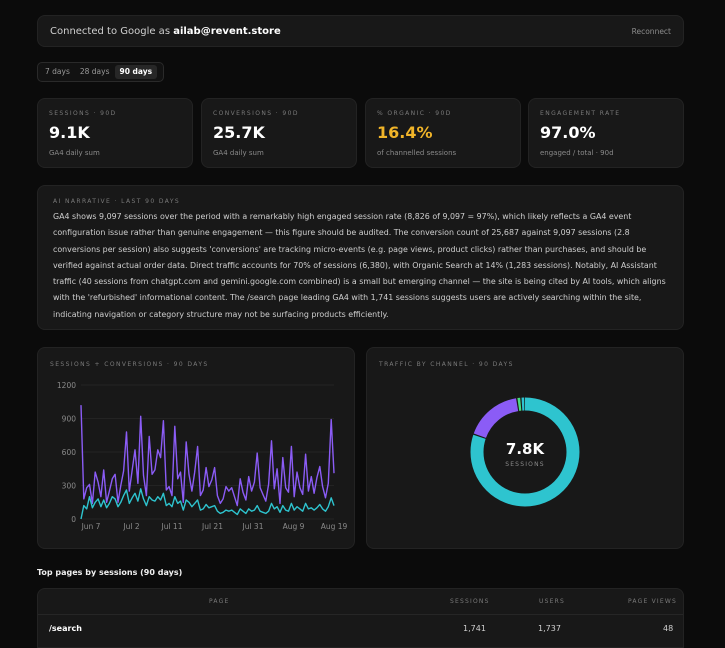  I want to click on conversions-line, so click(207, 456).